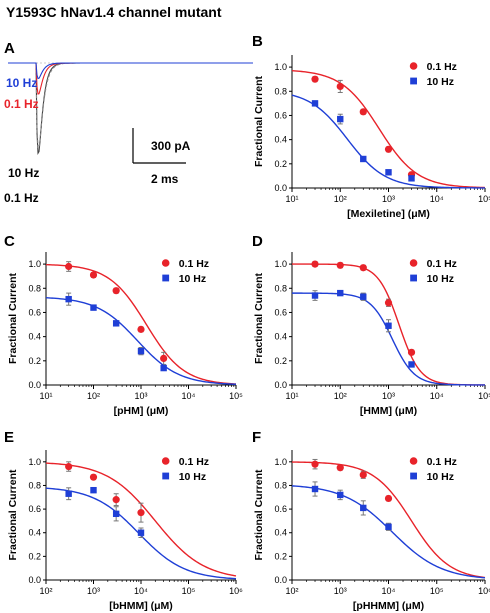 This screenshot has height=613, width=490. I want to click on panel-d-x-axis-label: [HMM] (μM), so click(388, 411).